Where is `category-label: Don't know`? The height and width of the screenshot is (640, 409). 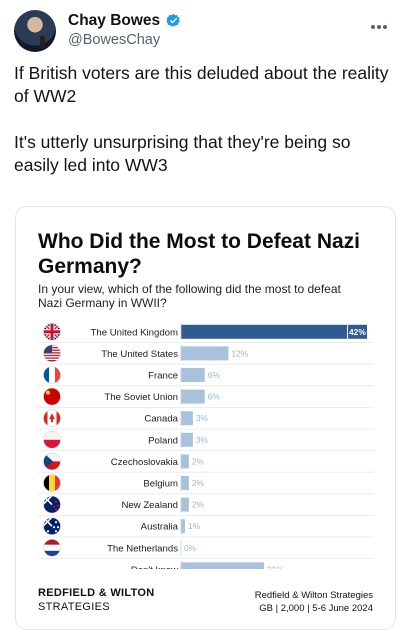
category-label: Don't know is located at coordinates (154, 567).